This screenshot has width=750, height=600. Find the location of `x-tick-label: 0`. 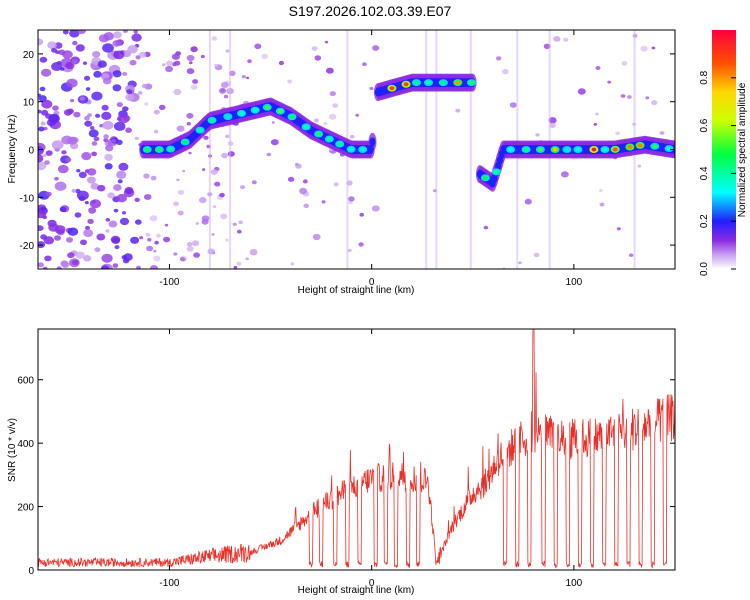

x-tick-label: 0 is located at coordinates (372, 282).